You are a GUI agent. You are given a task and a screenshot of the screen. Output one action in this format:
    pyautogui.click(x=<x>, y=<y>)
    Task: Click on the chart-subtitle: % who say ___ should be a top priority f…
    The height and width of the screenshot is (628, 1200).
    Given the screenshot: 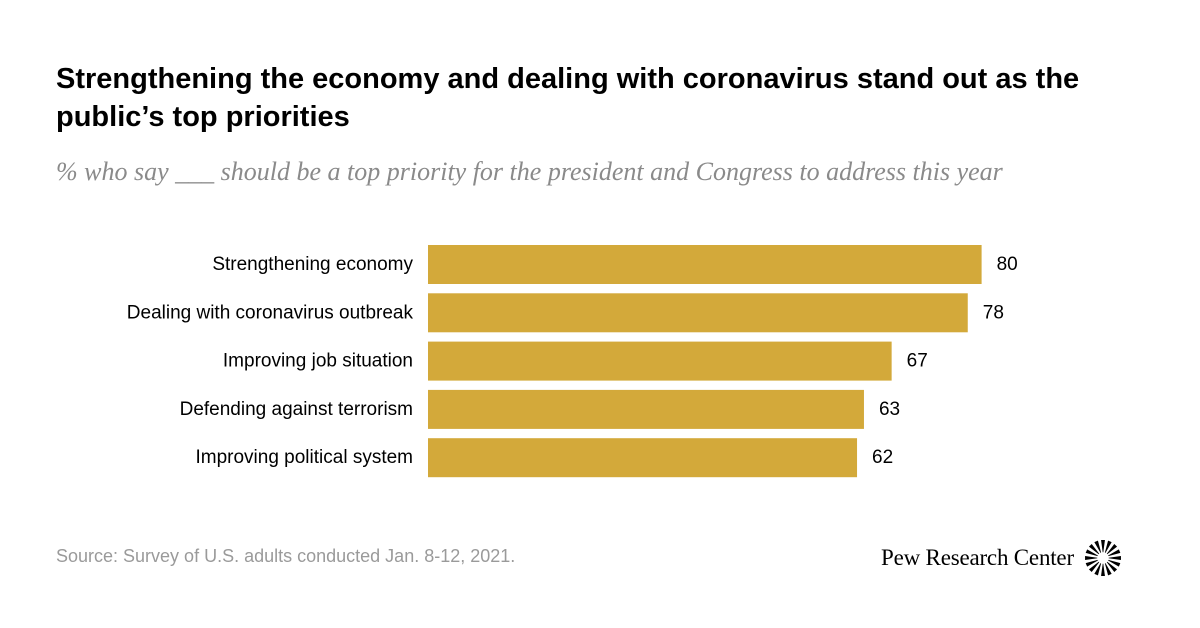 What is the action you would take?
    pyautogui.click(x=529, y=171)
    